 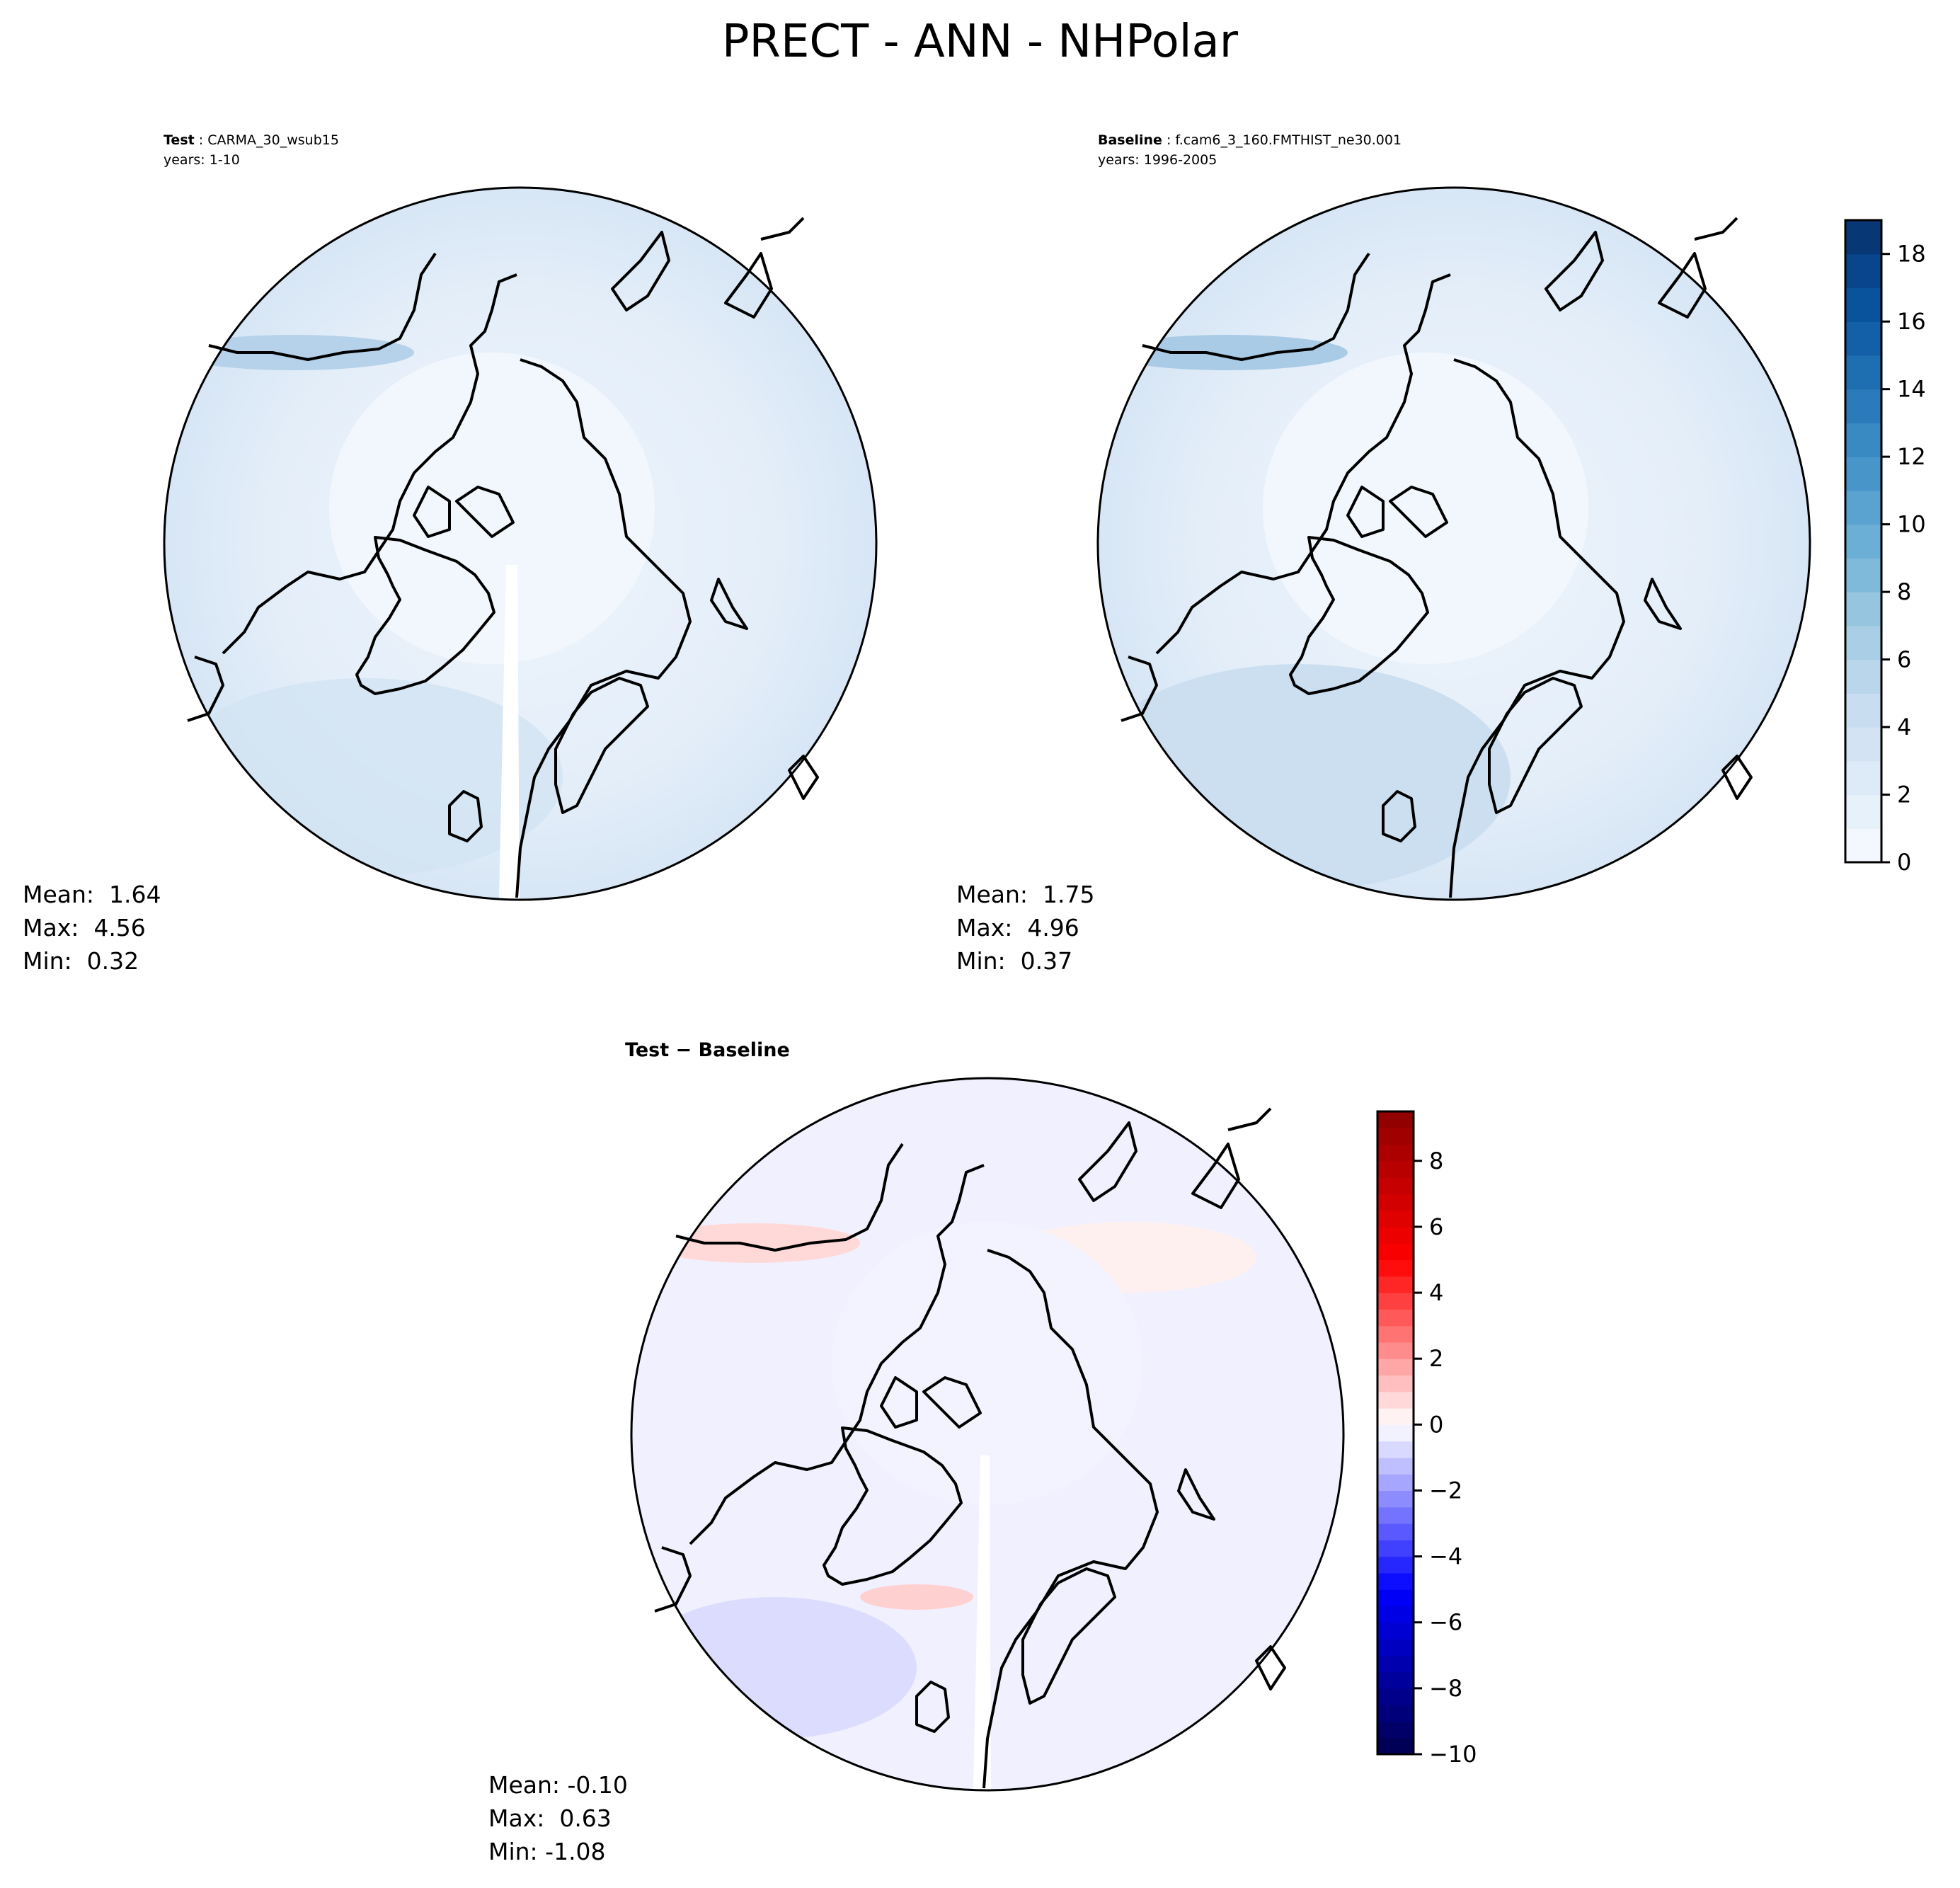 I want to click on diff-map, so click(x=987, y=1434).